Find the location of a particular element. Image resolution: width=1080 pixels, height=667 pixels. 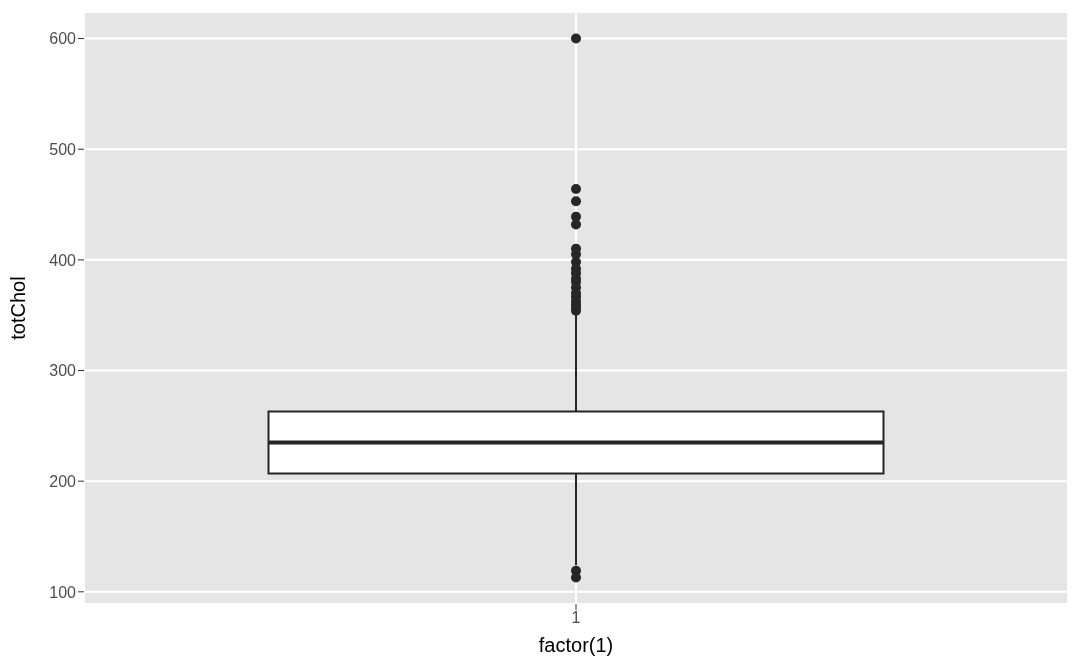

y-axis-title: totChol is located at coordinates (18, 308).